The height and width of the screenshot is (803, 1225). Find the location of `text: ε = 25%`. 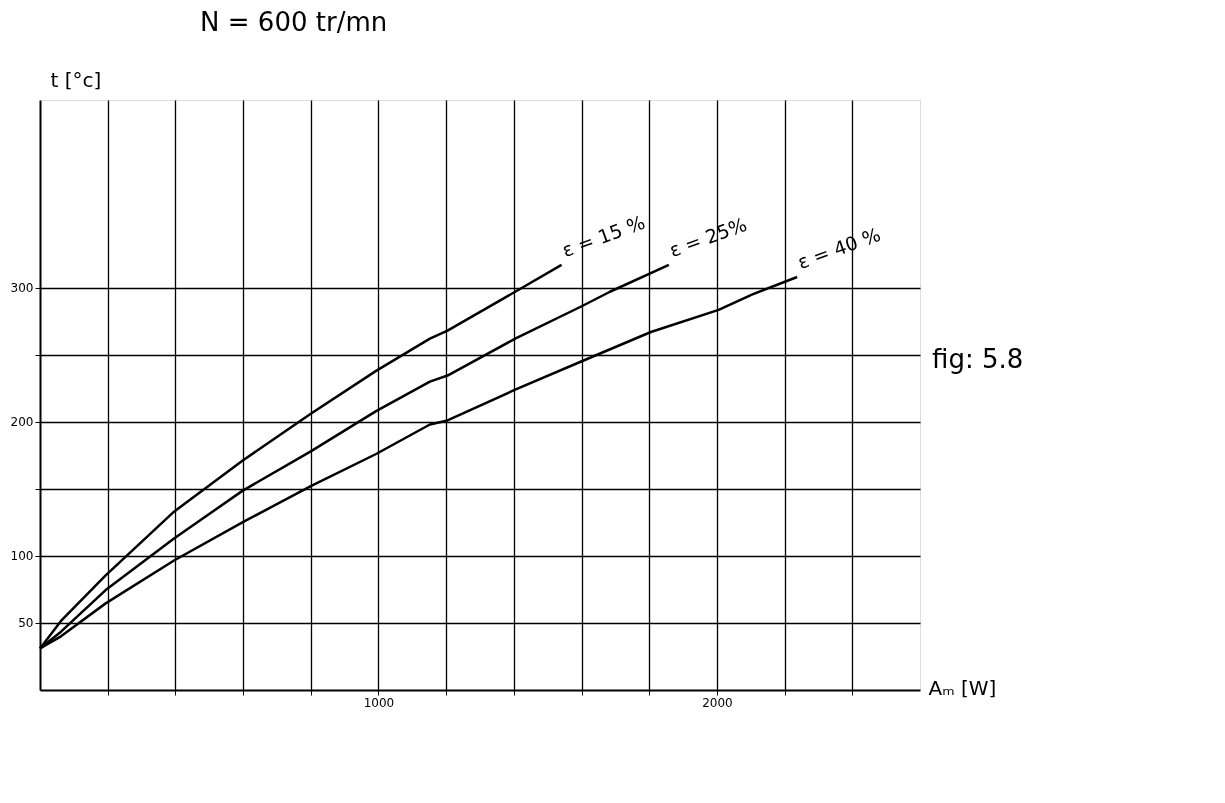

text: ε = 25% is located at coordinates (708, 236).